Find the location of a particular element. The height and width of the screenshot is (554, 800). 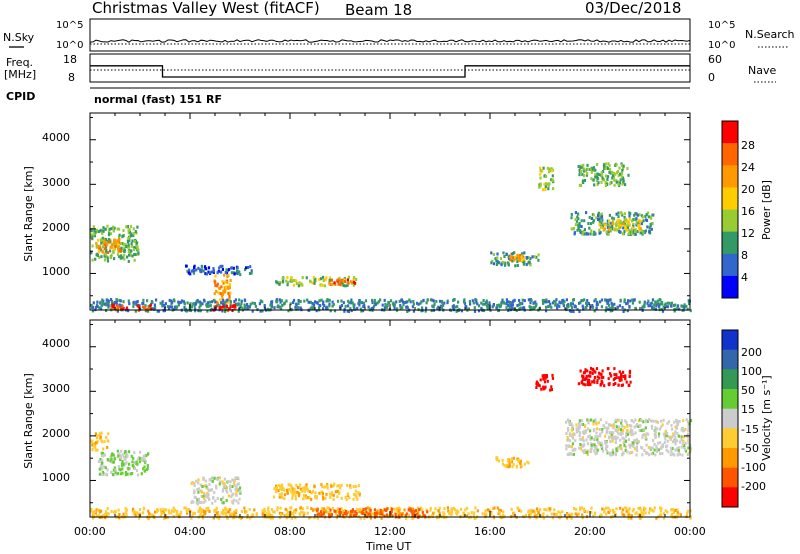

velocity-colorbar-swatch is located at coordinates (730, 477).